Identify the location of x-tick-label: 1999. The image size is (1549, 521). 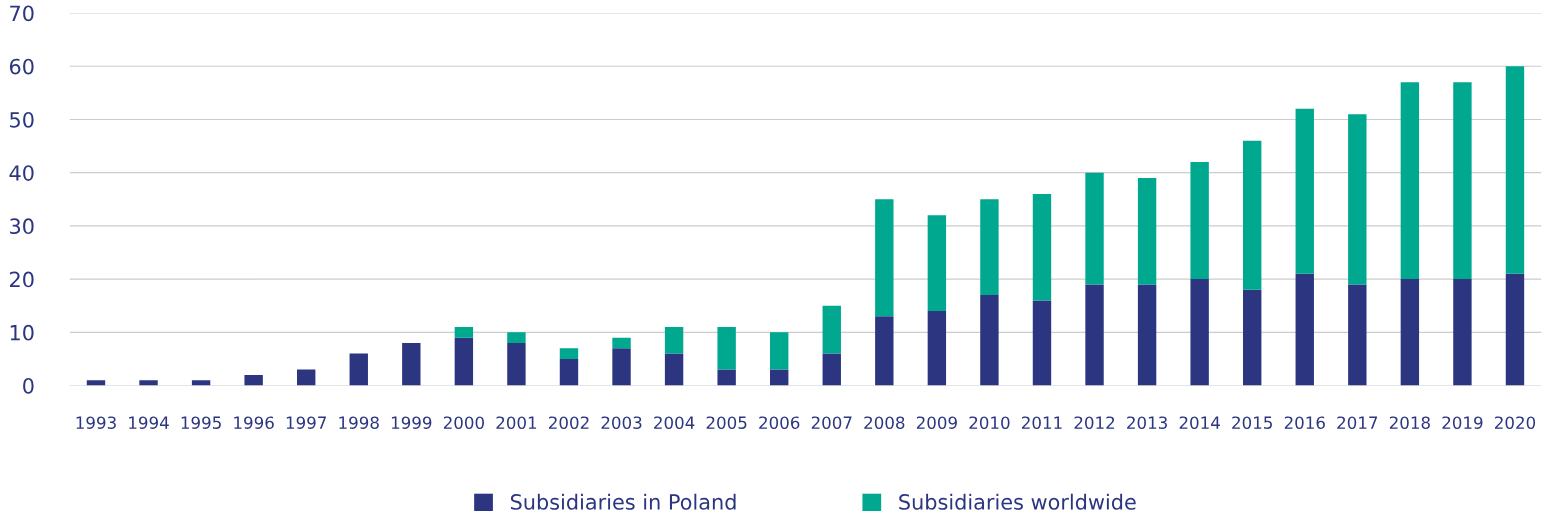
(411, 422).